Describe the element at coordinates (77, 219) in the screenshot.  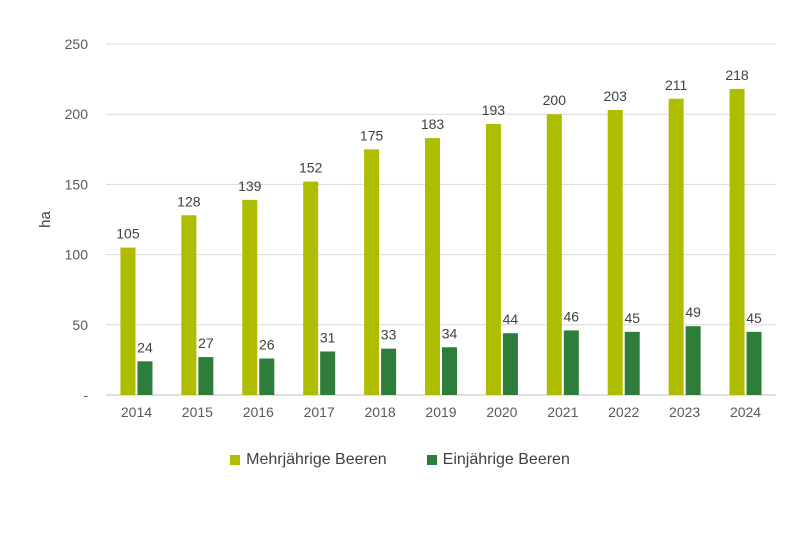
I see `y-axis-ticks: - 50 100 150 200 250` at that location.